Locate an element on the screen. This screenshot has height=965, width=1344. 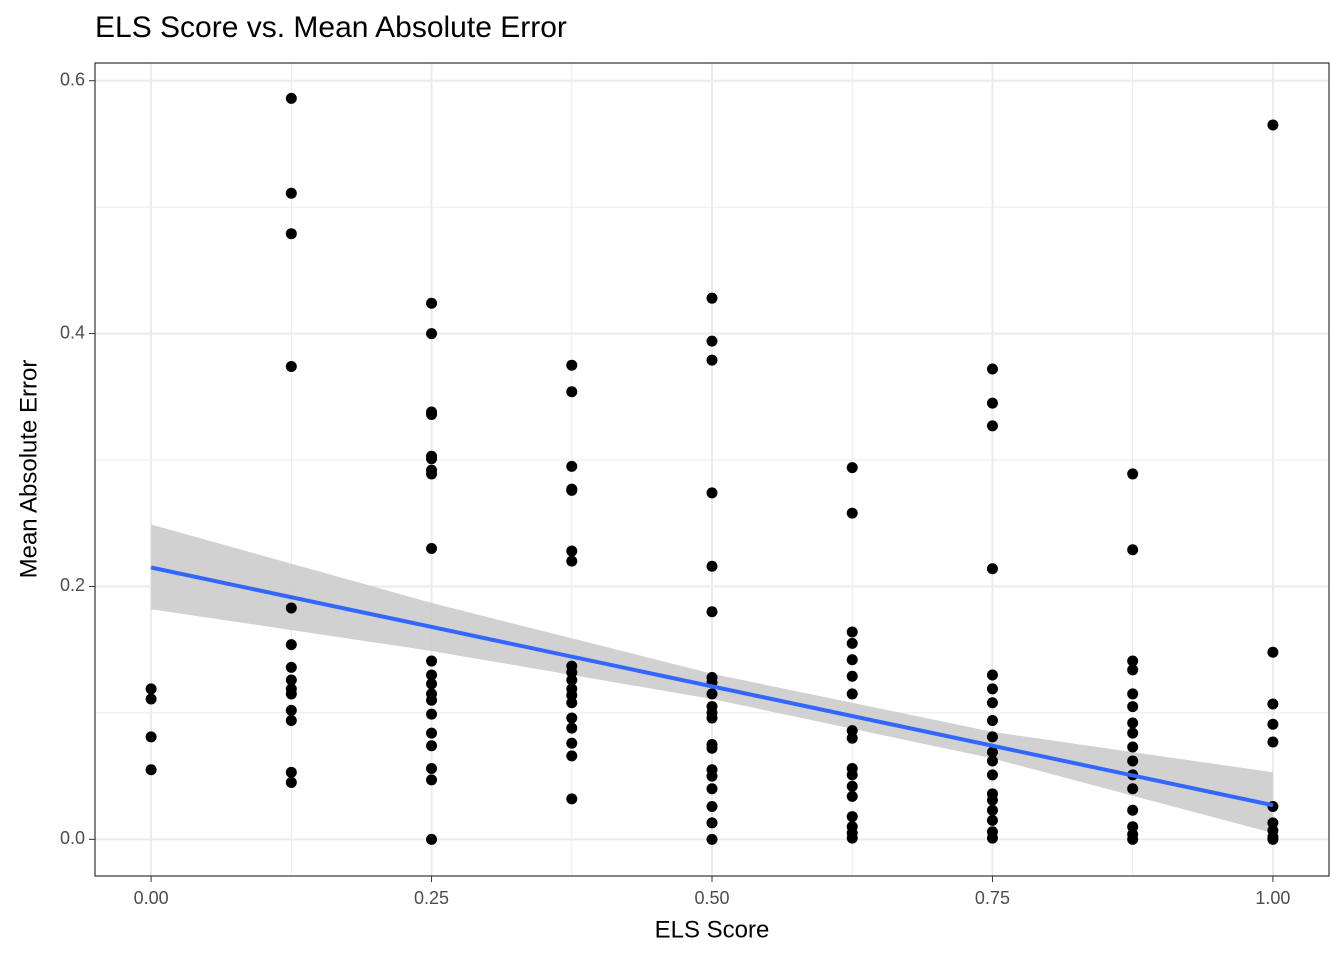
y-tick-label: 0.6 is located at coordinates (72, 79).